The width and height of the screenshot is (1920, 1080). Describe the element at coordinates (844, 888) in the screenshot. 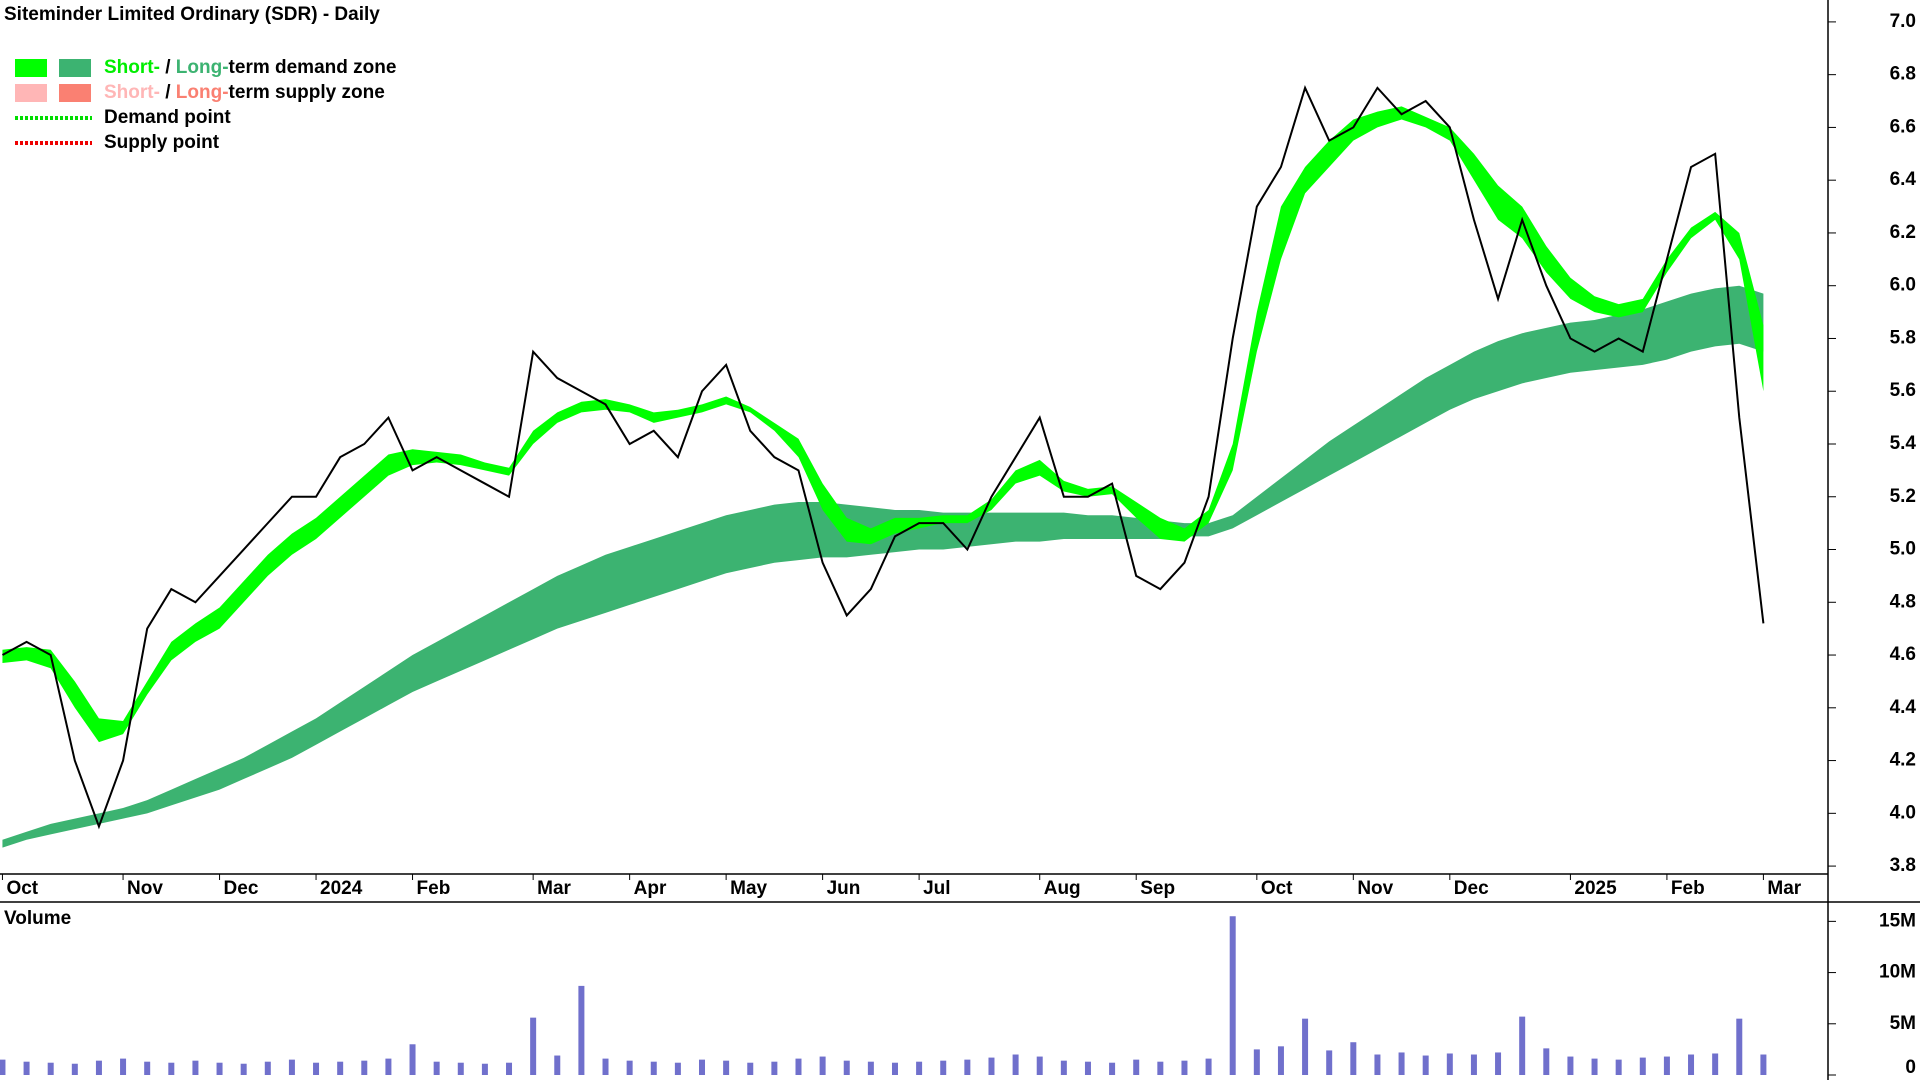

I see `x-tick-label: Jun` at that location.